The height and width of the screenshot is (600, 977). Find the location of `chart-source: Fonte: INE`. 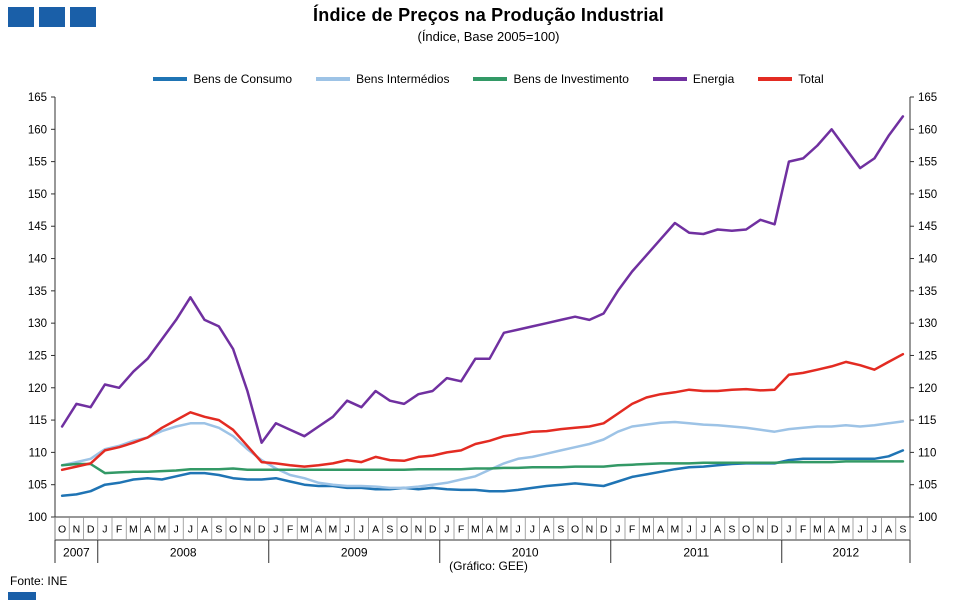

chart-source: Fonte: INE is located at coordinates (39, 581).